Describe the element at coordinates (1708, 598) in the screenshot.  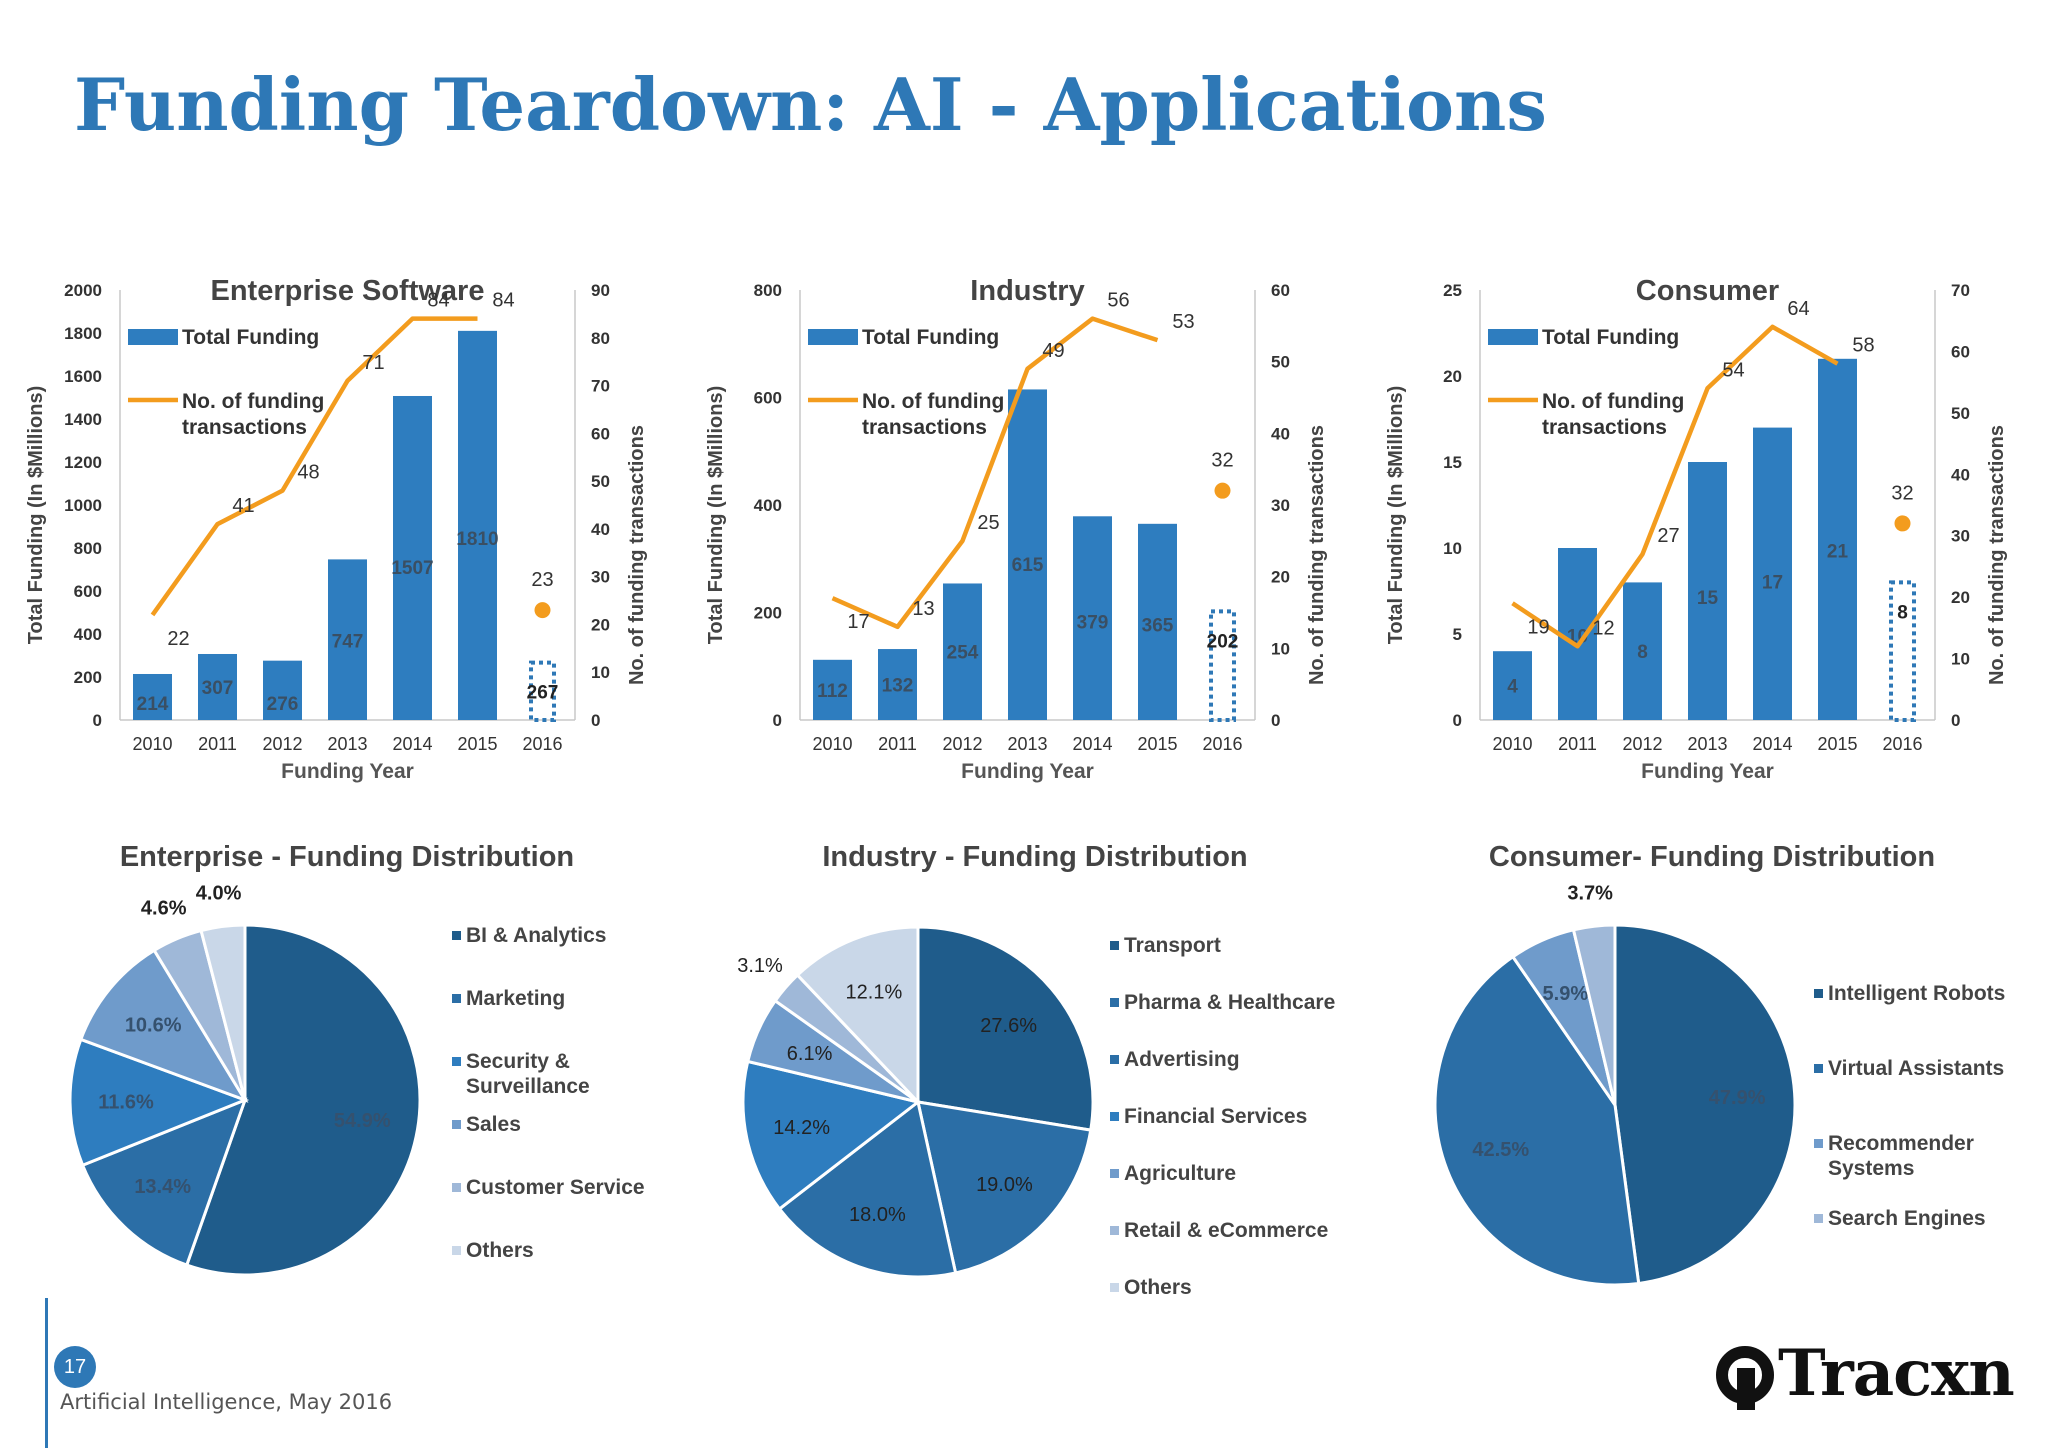
I see `bar-value-label: 15` at that location.